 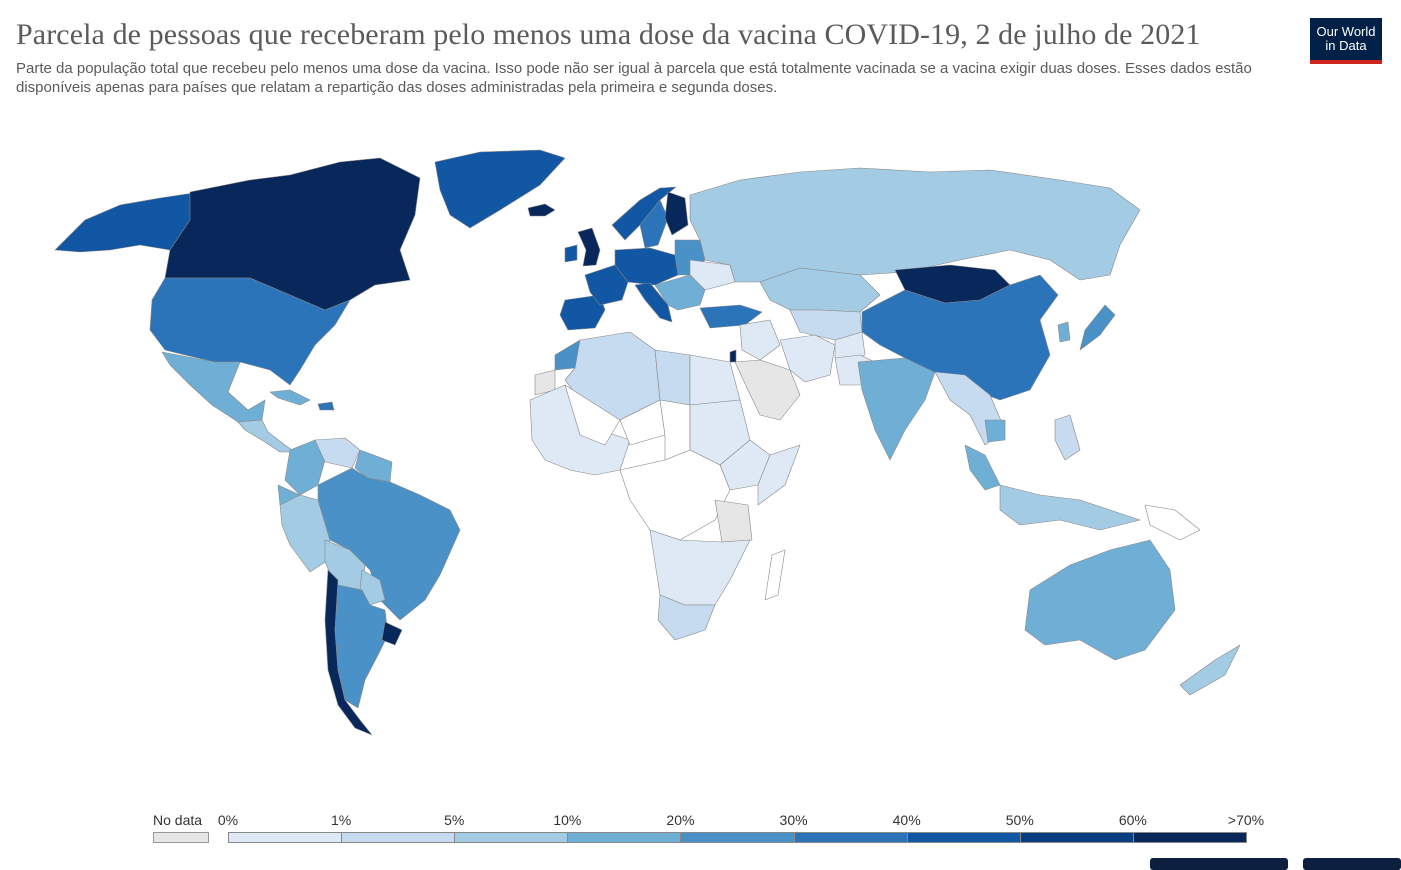 What do you see at coordinates (181, 837) in the screenshot?
I see `legend-no-data-swatch` at bounding box center [181, 837].